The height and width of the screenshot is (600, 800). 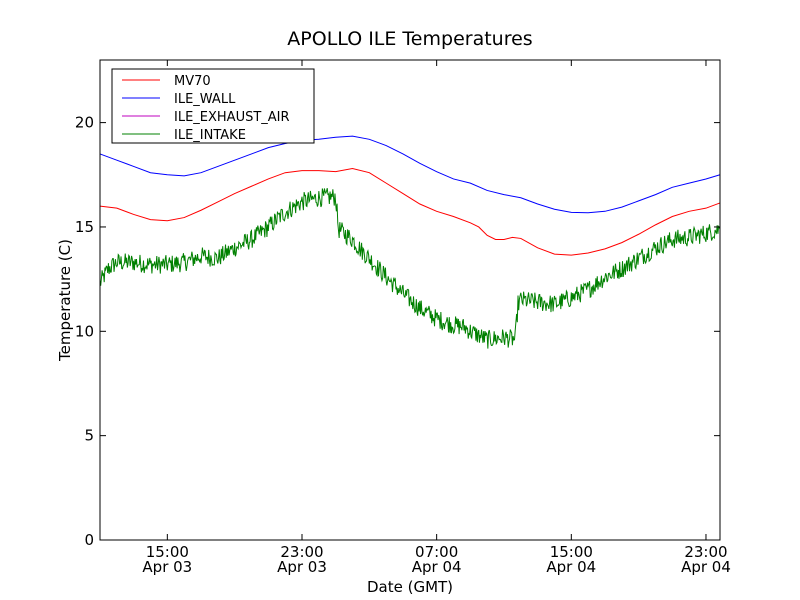 I want to click on x-tick-time-2: 07:00, so click(x=436, y=552).